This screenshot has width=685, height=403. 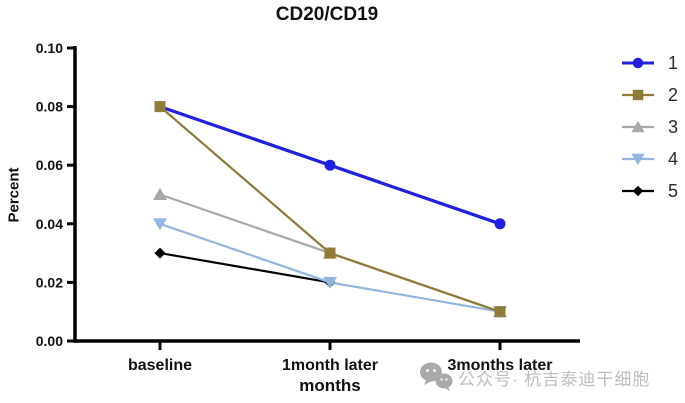 I want to click on y-tick-label: 0.02, so click(x=49, y=282).